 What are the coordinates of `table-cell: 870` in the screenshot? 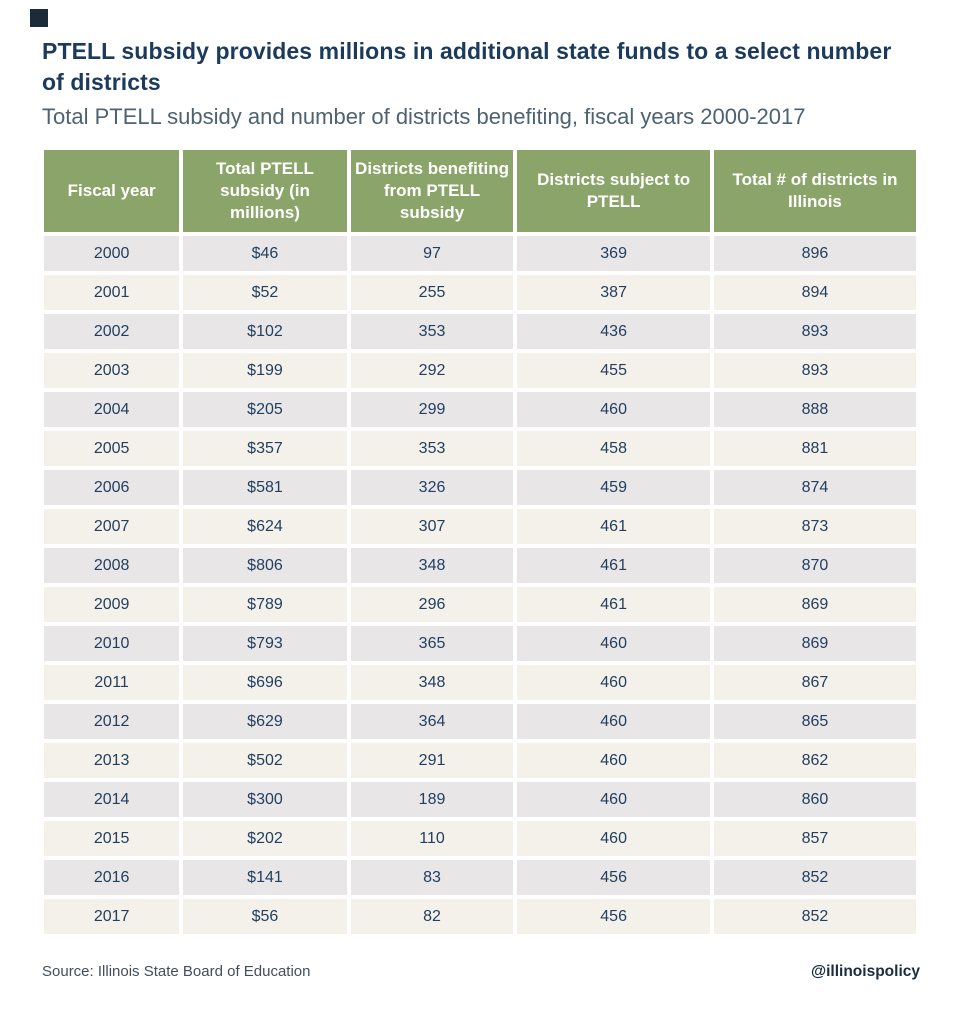 It's located at (814, 565).